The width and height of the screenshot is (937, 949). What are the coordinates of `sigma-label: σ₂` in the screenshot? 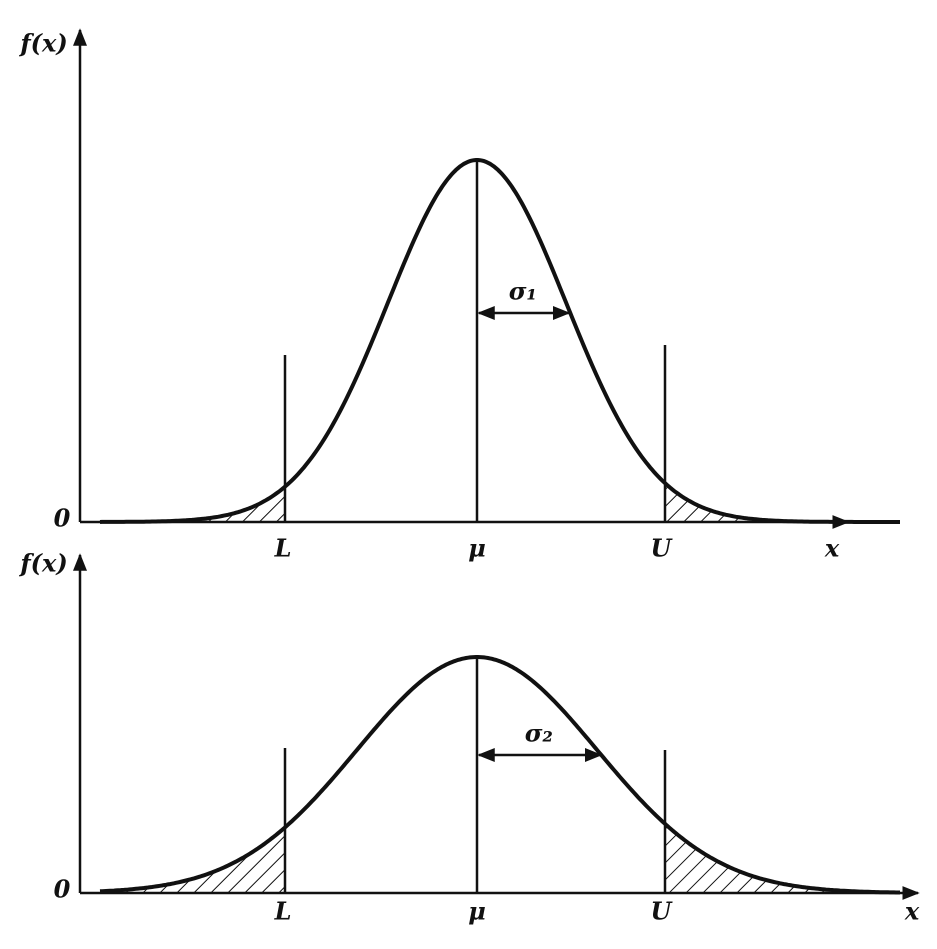 It's located at (539, 733).